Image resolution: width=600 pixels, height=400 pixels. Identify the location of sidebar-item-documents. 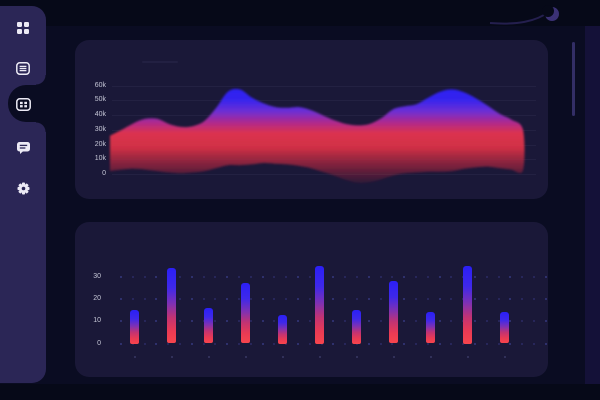
(23, 68).